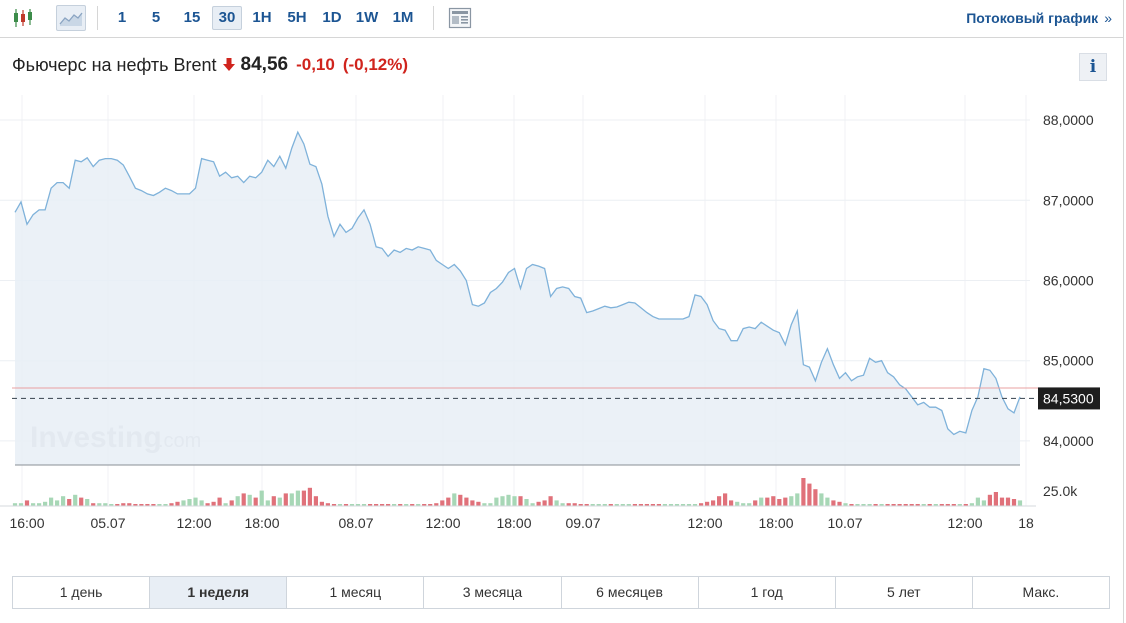 The height and width of the screenshot is (623, 1126). Describe the element at coordinates (403, 17) in the screenshot. I see `timeframe-1m: 1M` at that location.